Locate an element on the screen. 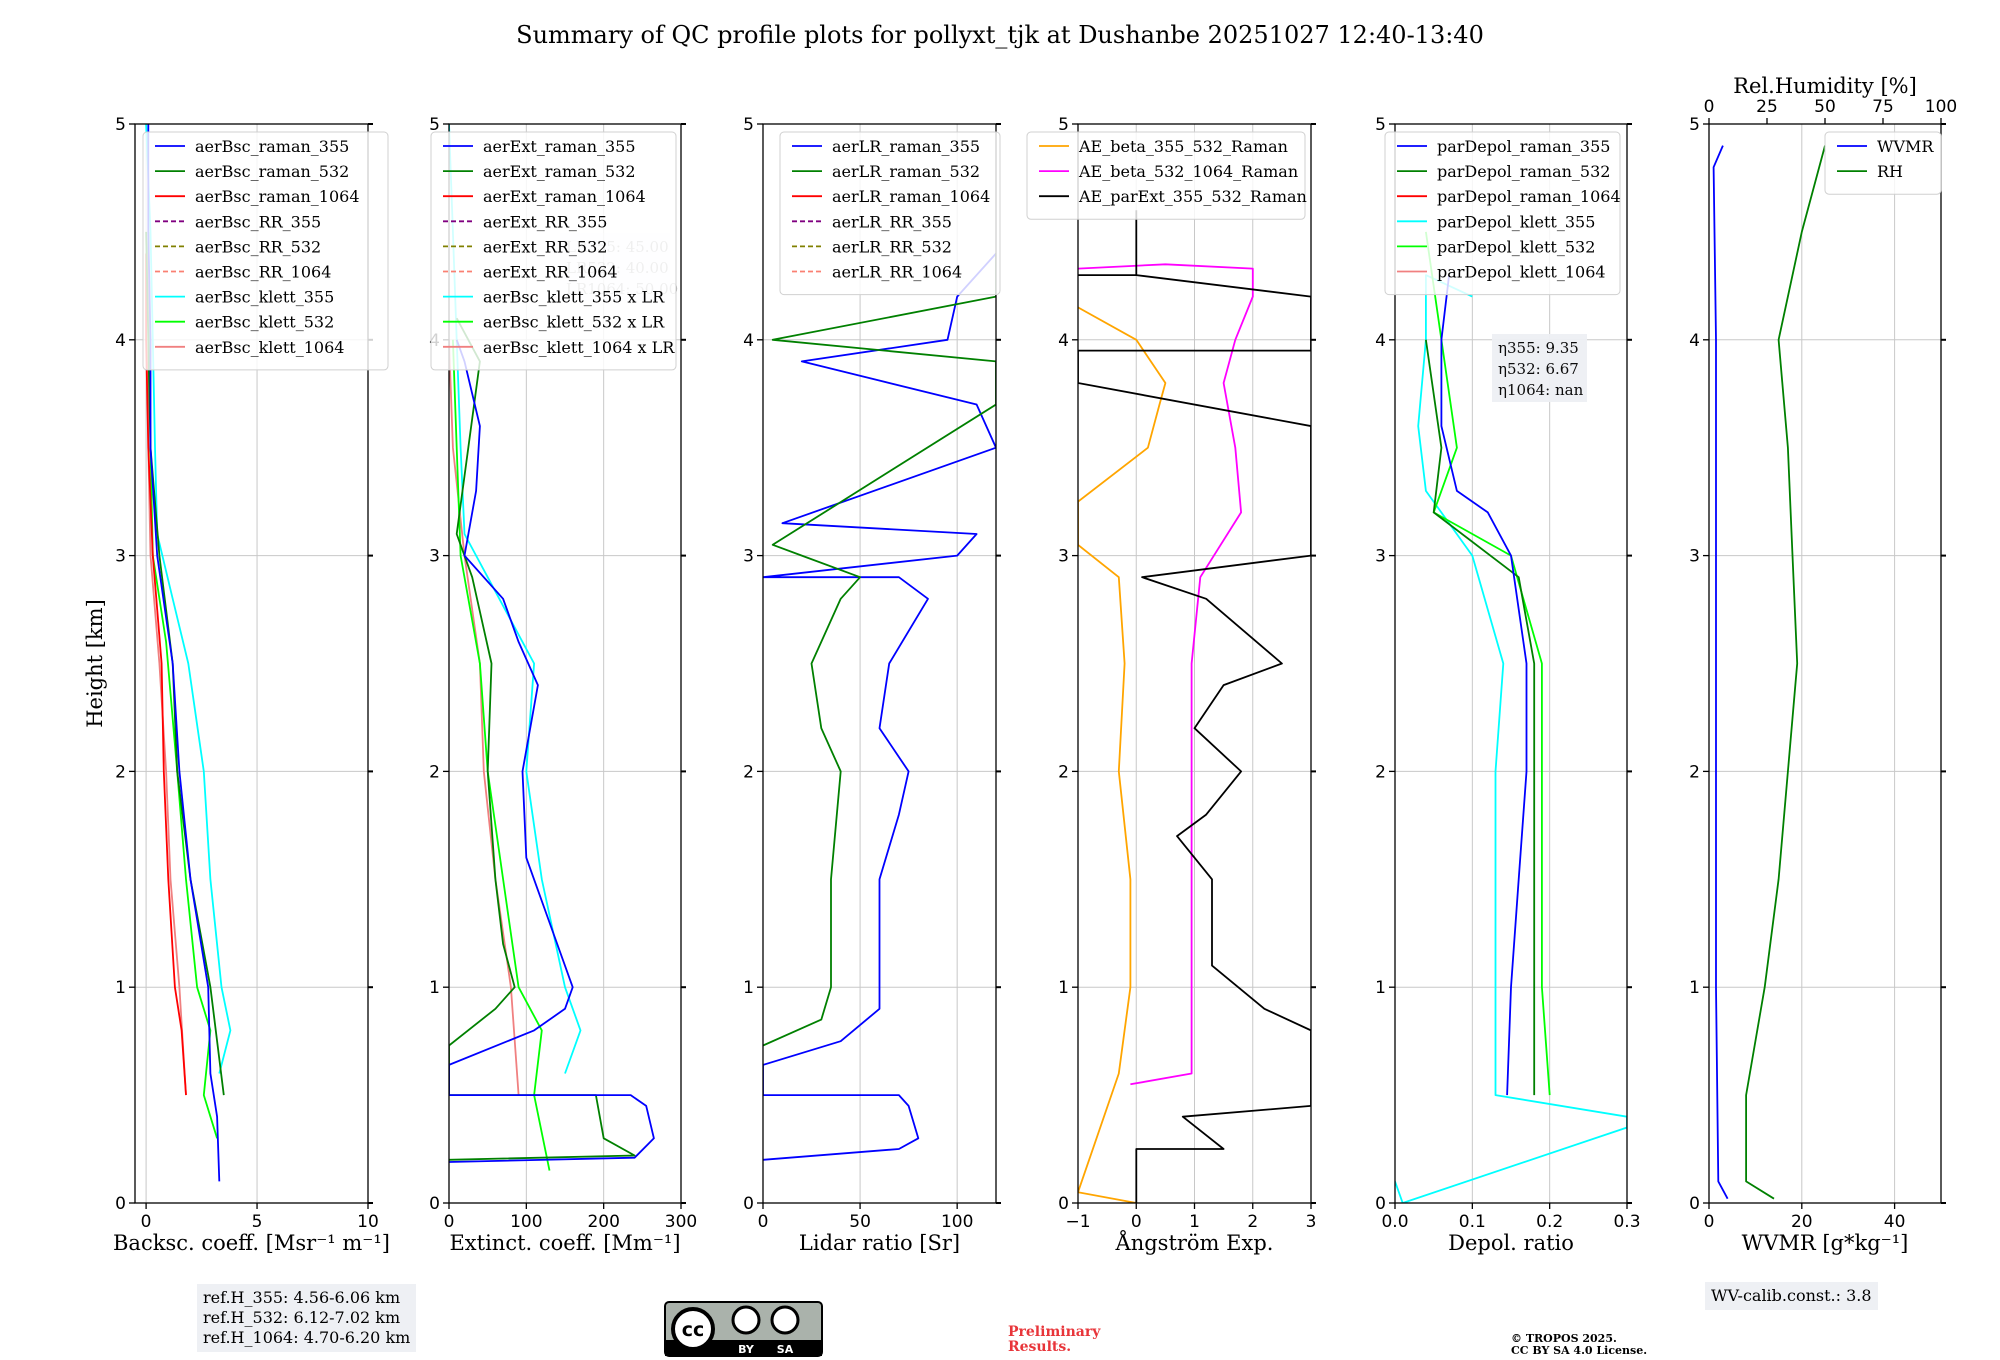  preliminary-line-2: Results. is located at coordinates (1040, 1347).